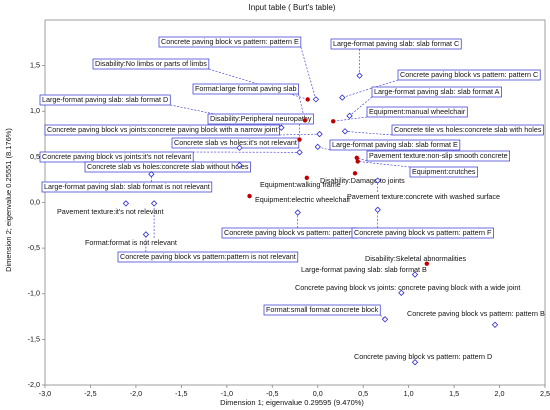 Image resolution: width=550 pixels, height=410 pixels. I want to click on point-label: Format:small format concrete block, so click(322, 309).